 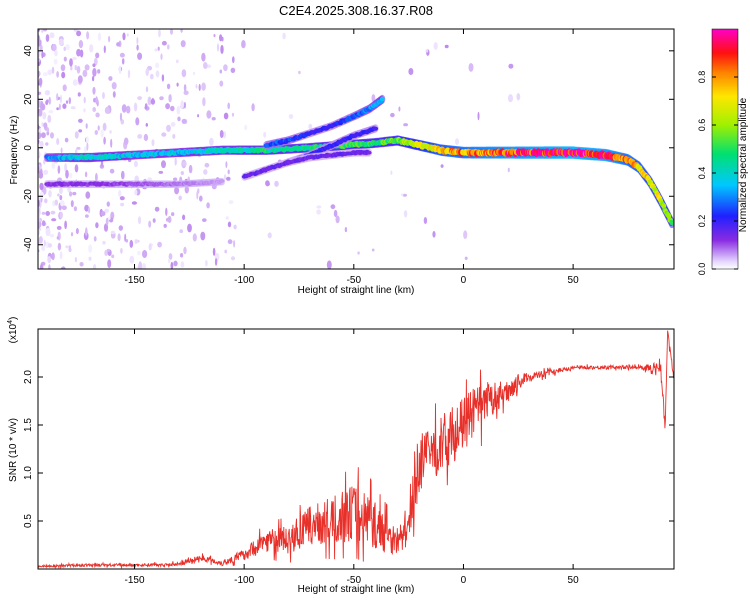 I want to click on x-tick-label: -150, so click(x=134, y=280).